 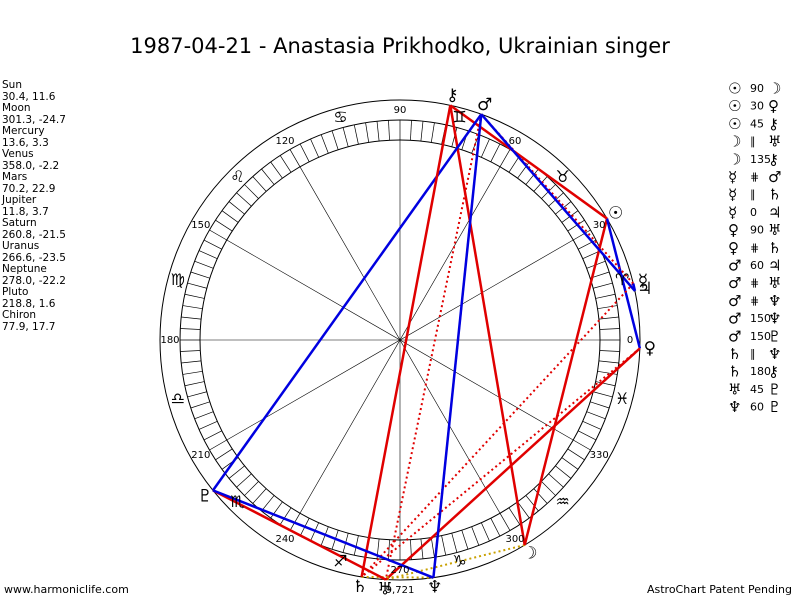 I want to click on degree-label: 330, so click(x=599, y=455).